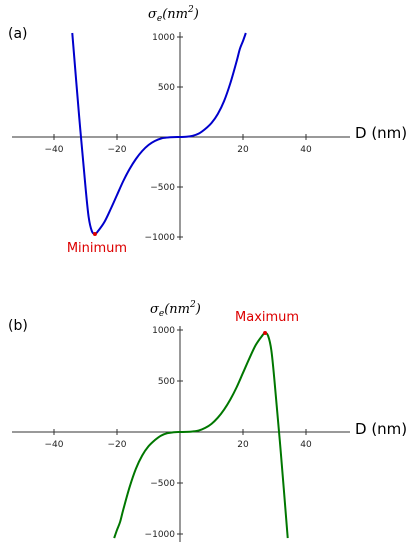 The height and width of the screenshot is (550, 414). What do you see at coordinates (18, 326) in the screenshot?
I see `panel-label: (b)` at bounding box center [18, 326].